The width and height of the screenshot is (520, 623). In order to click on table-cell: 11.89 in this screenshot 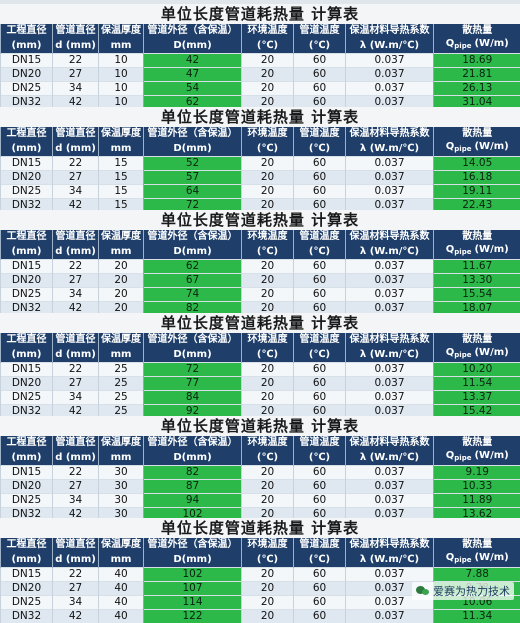, I will do `click(477, 501)`.